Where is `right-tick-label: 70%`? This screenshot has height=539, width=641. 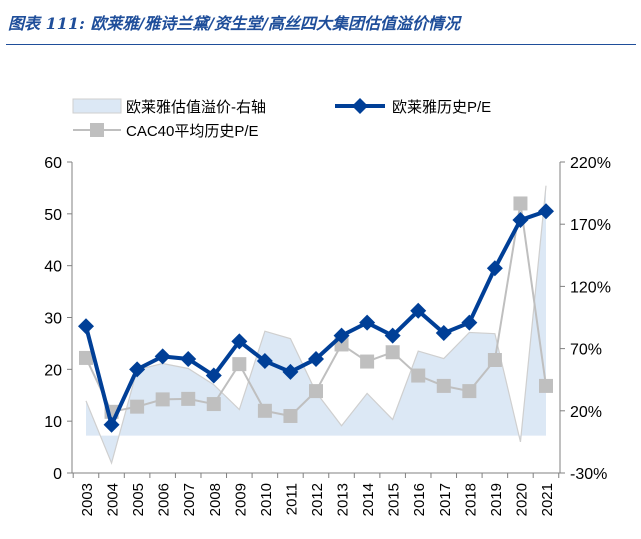 right-tick-label: 70% is located at coordinates (586, 350).